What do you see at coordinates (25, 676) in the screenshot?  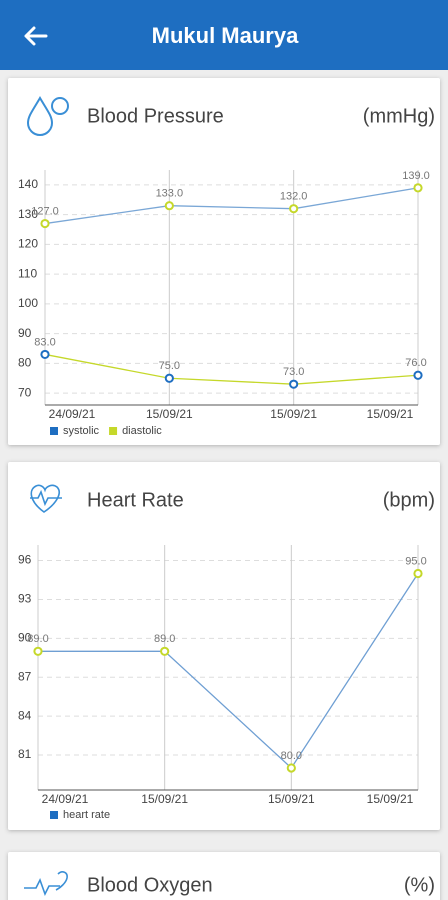 I see `y-tick-label: 87` at bounding box center [25, 676].